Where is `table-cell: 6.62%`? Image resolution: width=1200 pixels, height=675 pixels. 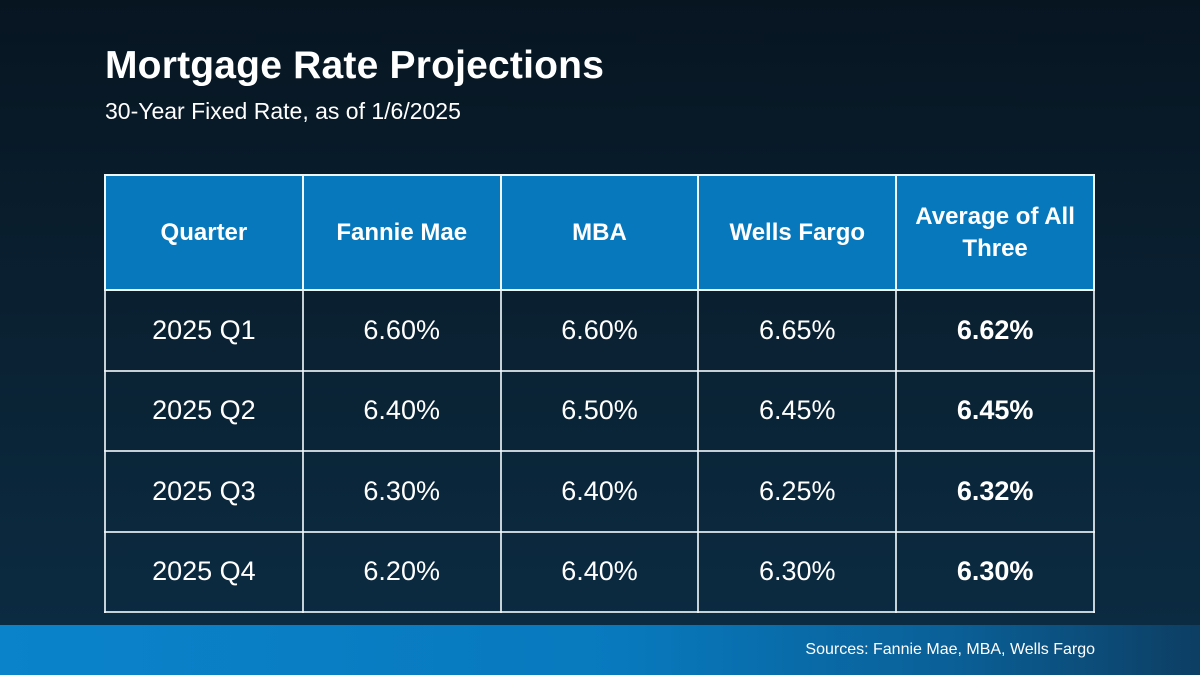 table-cell: 6.62% is located at coordinates (995, 330).